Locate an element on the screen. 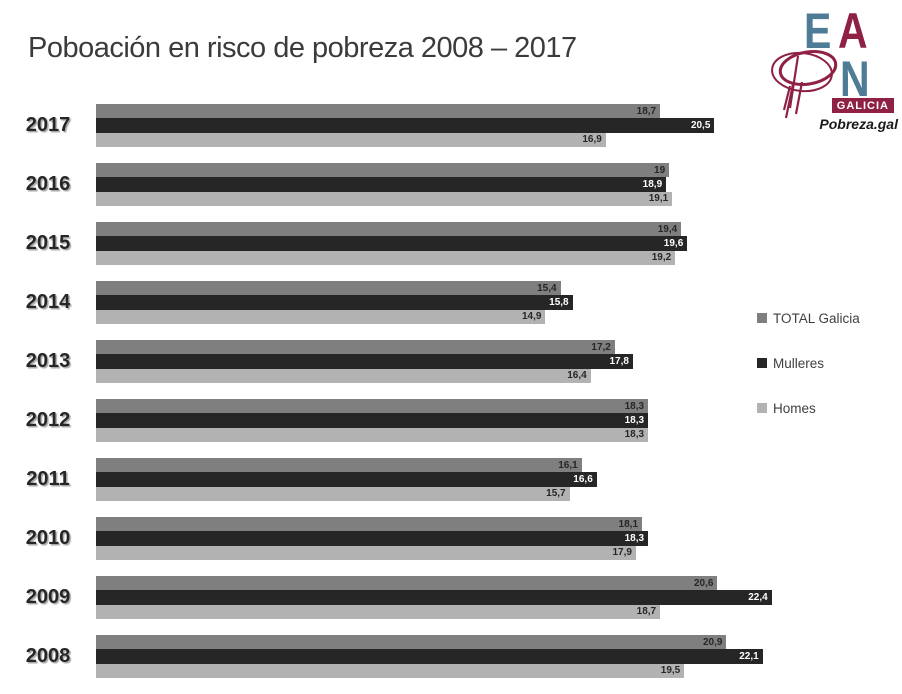  chart-row-2011: 2011 16,1 16,6 15,7 is located at coordinates (415, 479).